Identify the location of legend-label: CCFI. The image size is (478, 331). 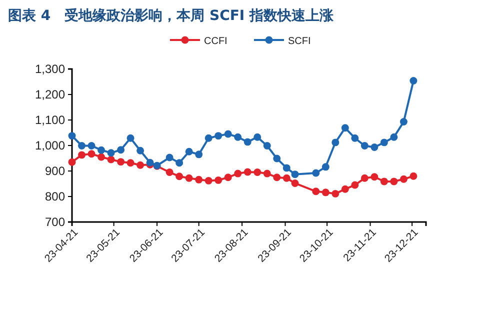
(216, 41).